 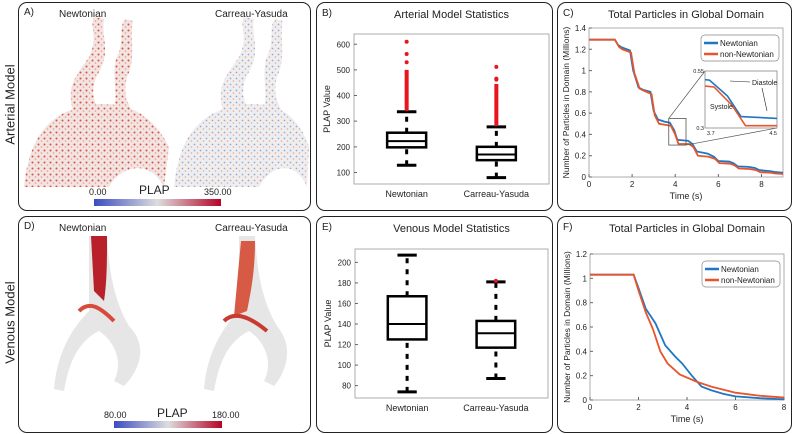 I want to click on newtonian-venous-vessel, so click(x=97, y=313).